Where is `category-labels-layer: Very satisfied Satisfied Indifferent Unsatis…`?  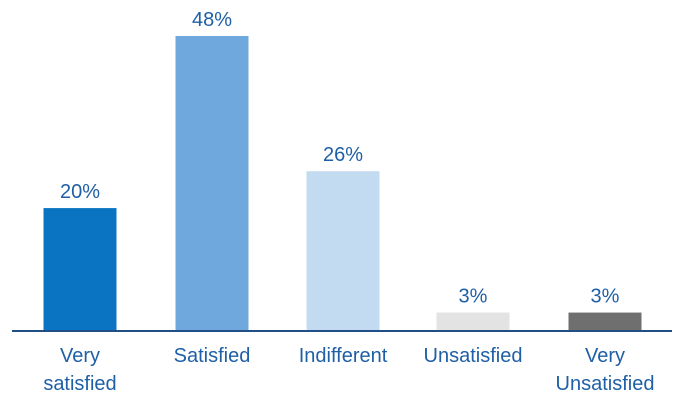 category-labels-layer: Very satisfied Satisfied Indifferent Unsatis… is located at coordinates (348, 370).